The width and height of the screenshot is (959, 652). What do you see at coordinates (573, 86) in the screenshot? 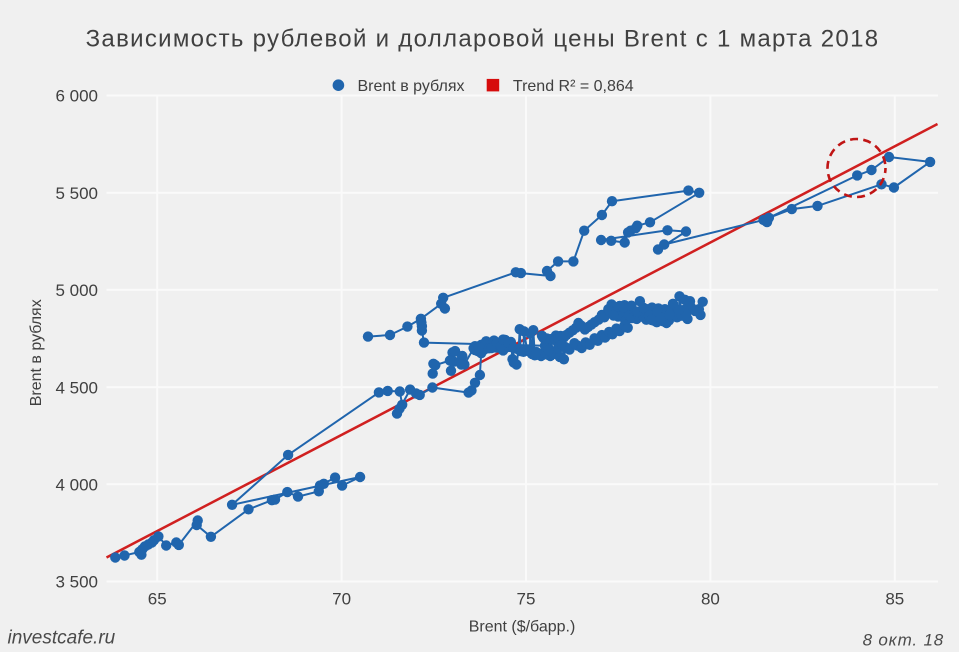
I see `svg-text: Trend R² = 0,864` at bounding box center [573, 86].